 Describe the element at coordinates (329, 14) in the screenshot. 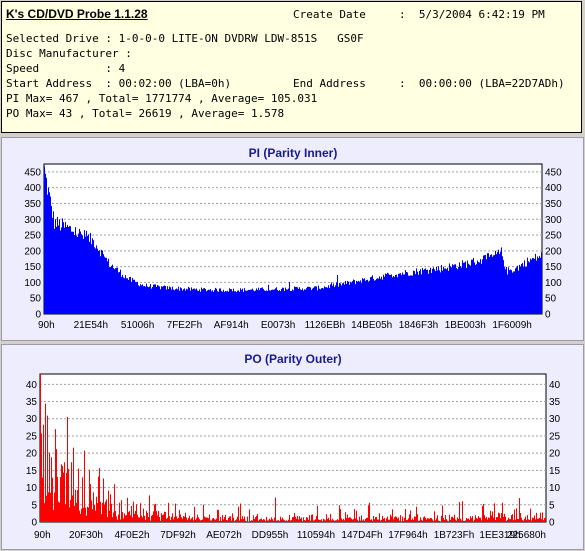

I see `create-date-label: Create Date` at that location.